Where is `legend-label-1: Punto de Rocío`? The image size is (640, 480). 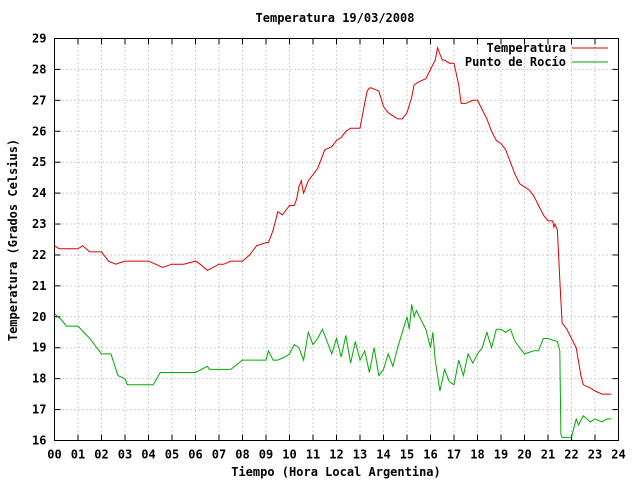
legend-label-1: Punto de Rocío is located at coordinates (515, 62).